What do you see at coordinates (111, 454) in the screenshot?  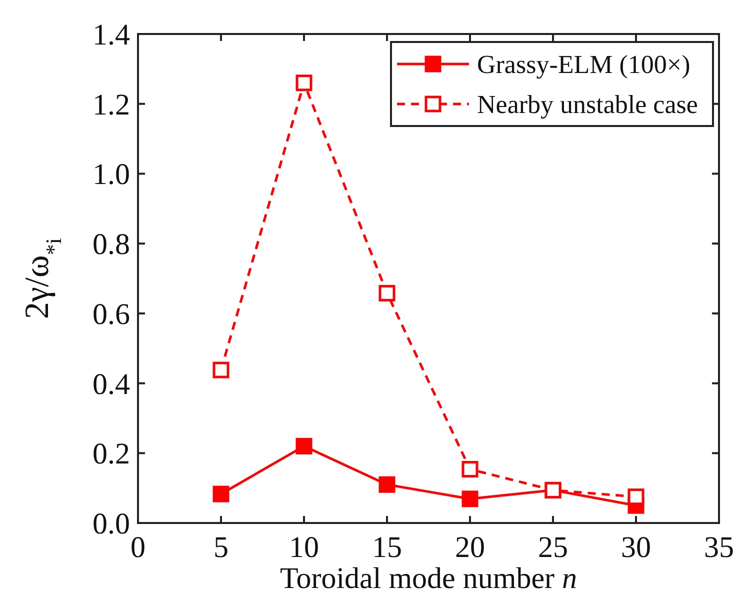 I see `y-tick-label: 0.2` at bounding box center [111, 454].